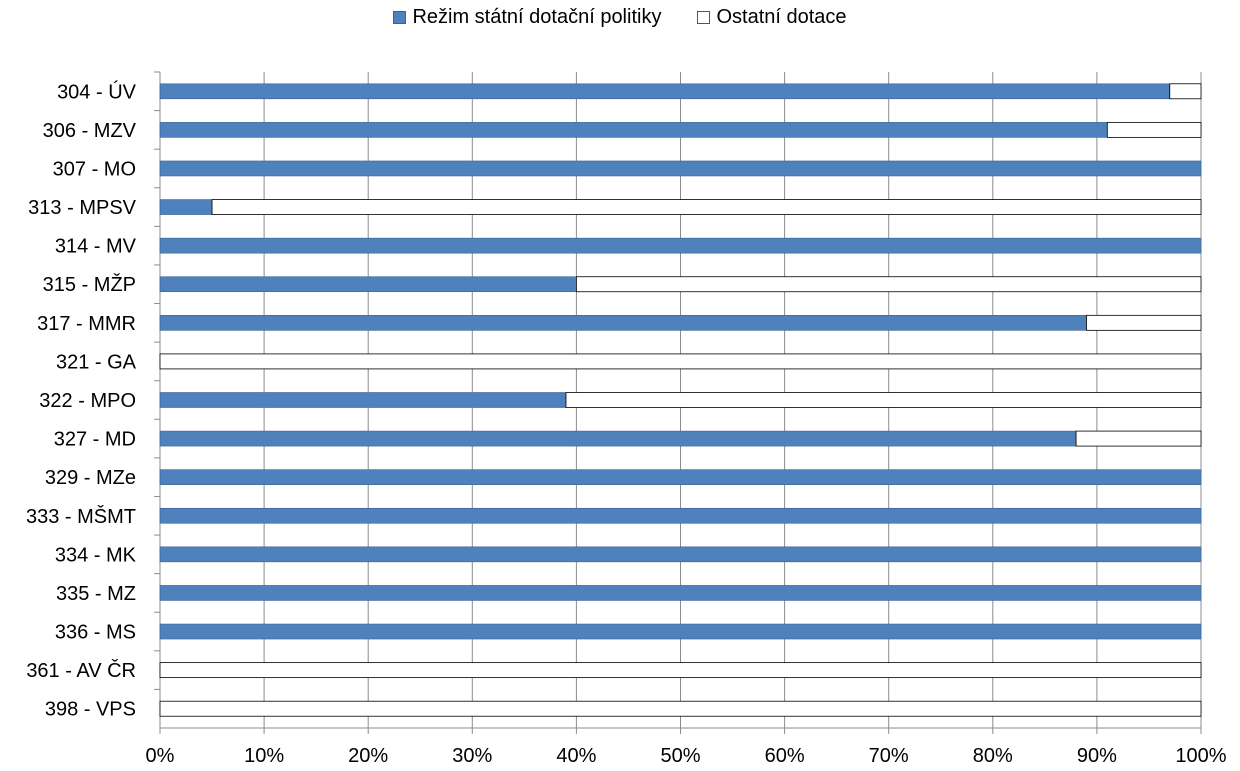 This screenshot has height=771, width=1240. What do you see at coordinates (81, 670) in the screenshot?
I see `category-label-15: 361 - AV ČR` at bounding box center [81, 670].